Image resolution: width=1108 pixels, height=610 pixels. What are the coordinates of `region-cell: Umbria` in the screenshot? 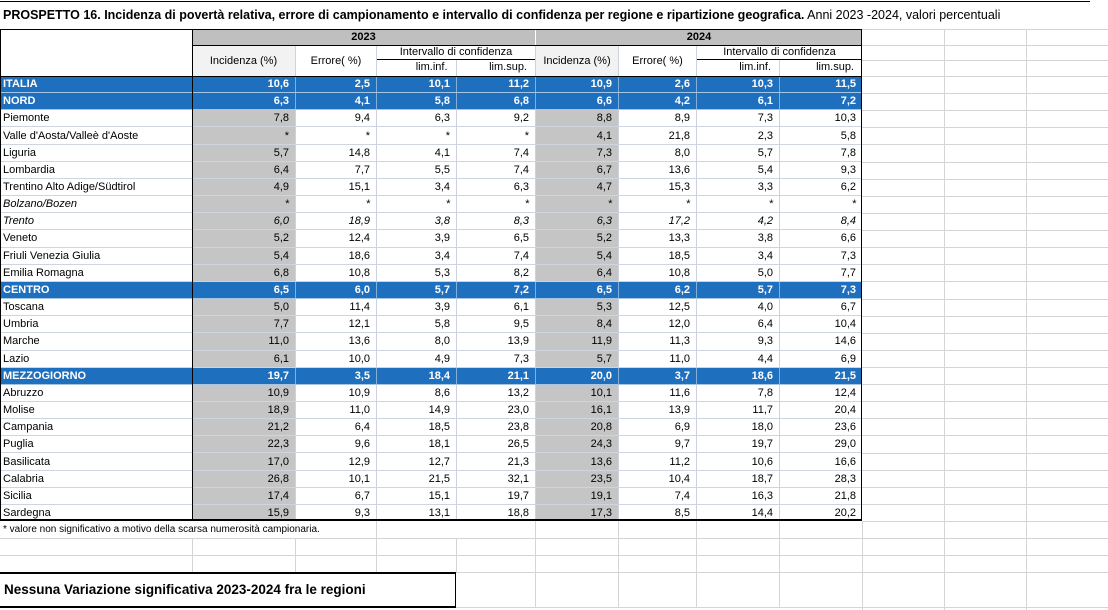 It's located at (21, 324).